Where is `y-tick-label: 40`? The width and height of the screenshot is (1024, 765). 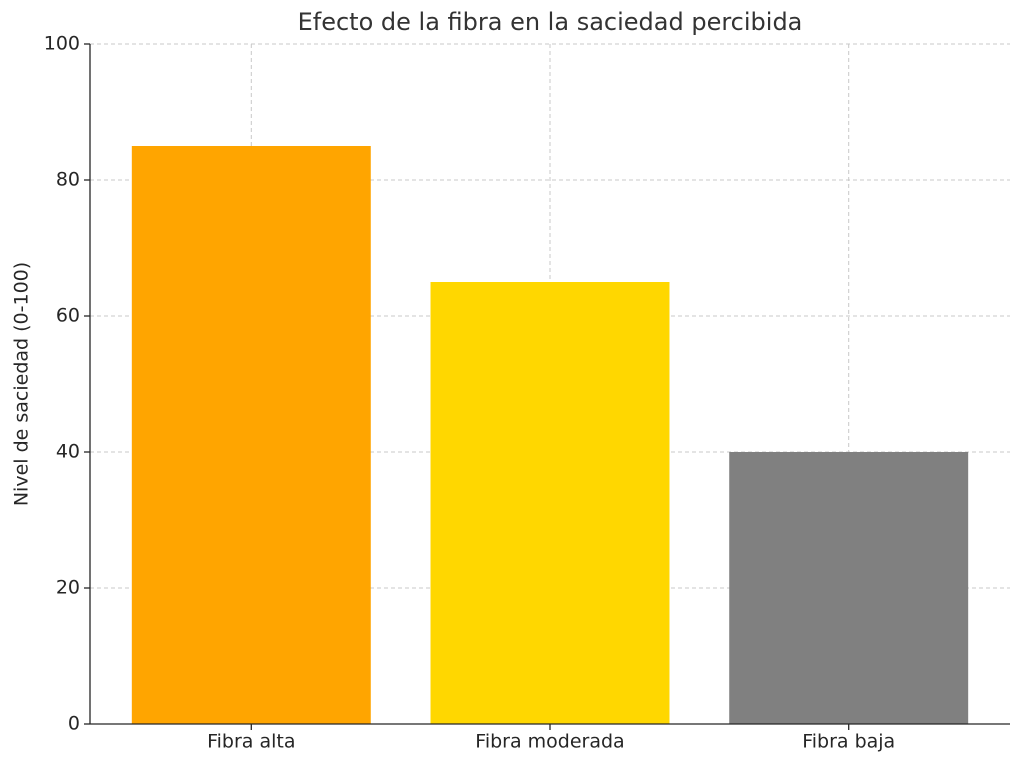 y-tick-label: 40 is located at coordinates (68, 452).